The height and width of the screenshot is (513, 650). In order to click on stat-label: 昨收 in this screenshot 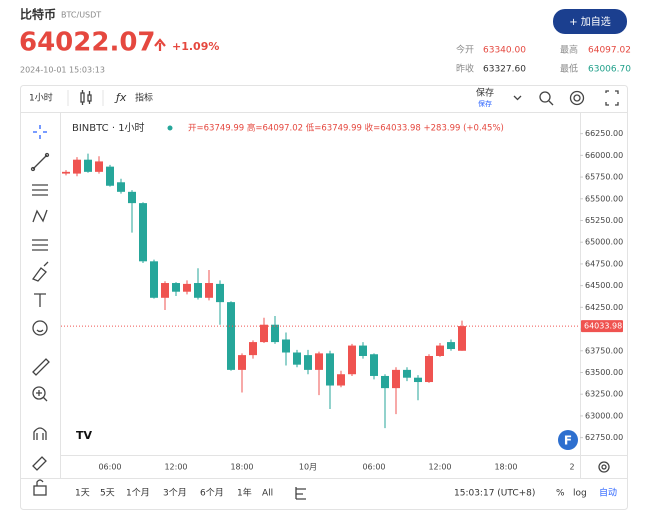, I will do `click(465, 69)`.